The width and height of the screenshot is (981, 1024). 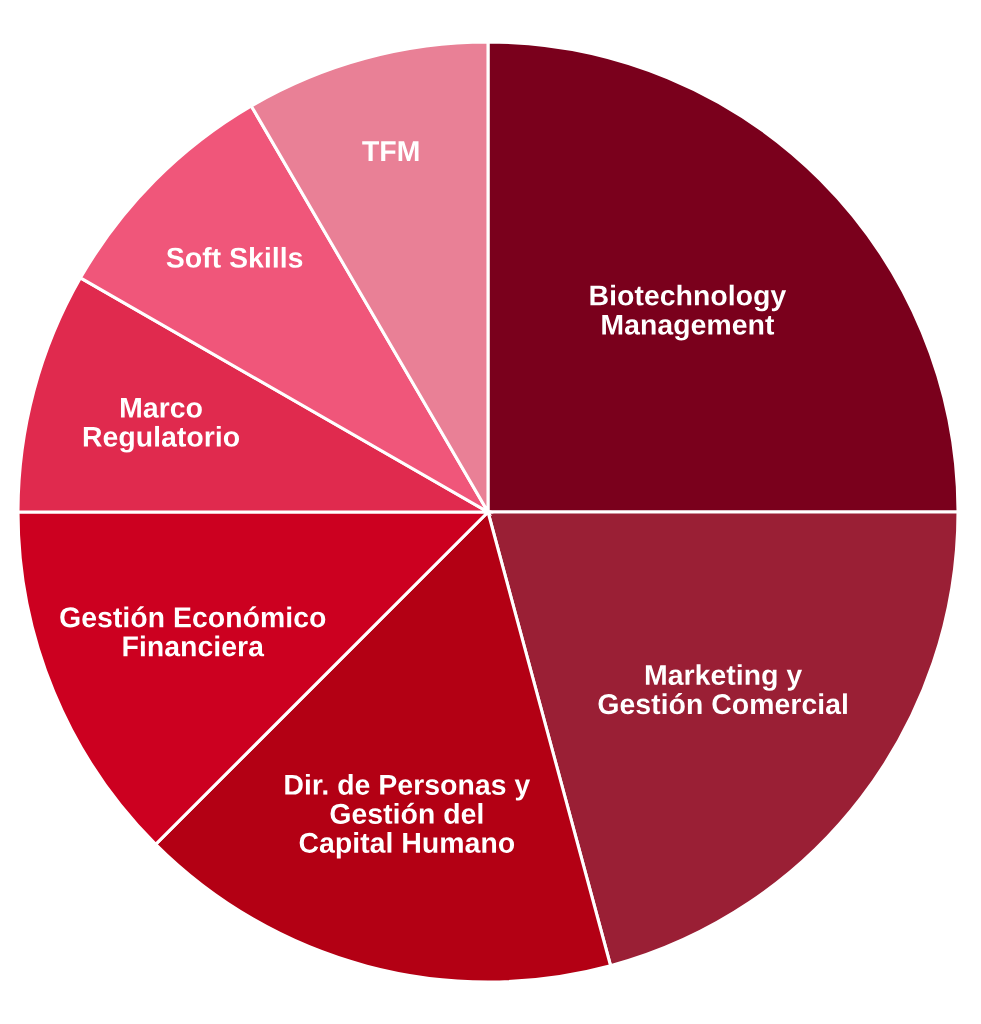 What do you see at coordinates (408, 816) in the screenshot?
I see `slice-label: Dir. de Personas y Gestión del Capital Humano` at bounding box center [408, 816].